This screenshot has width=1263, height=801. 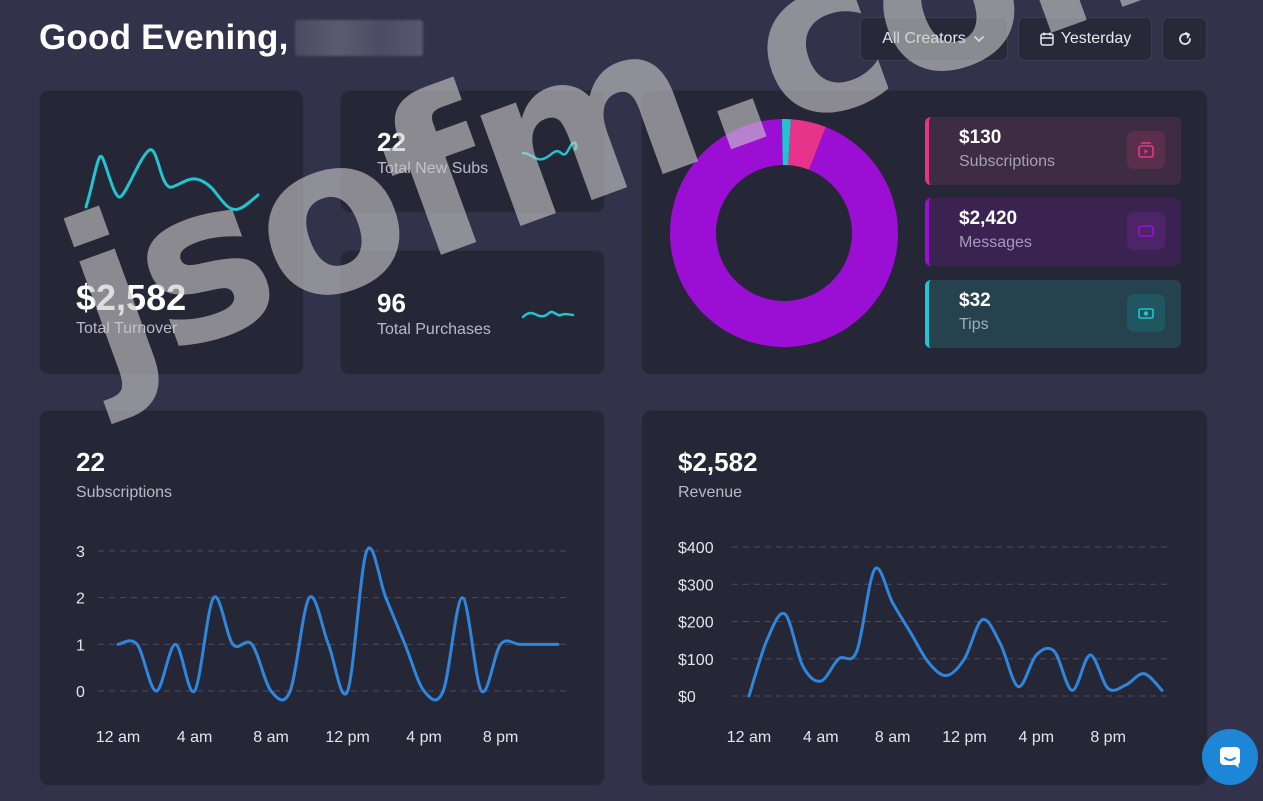 I want to click on purchases-card: 96 Total Purchases, so click(x=472, y=312).